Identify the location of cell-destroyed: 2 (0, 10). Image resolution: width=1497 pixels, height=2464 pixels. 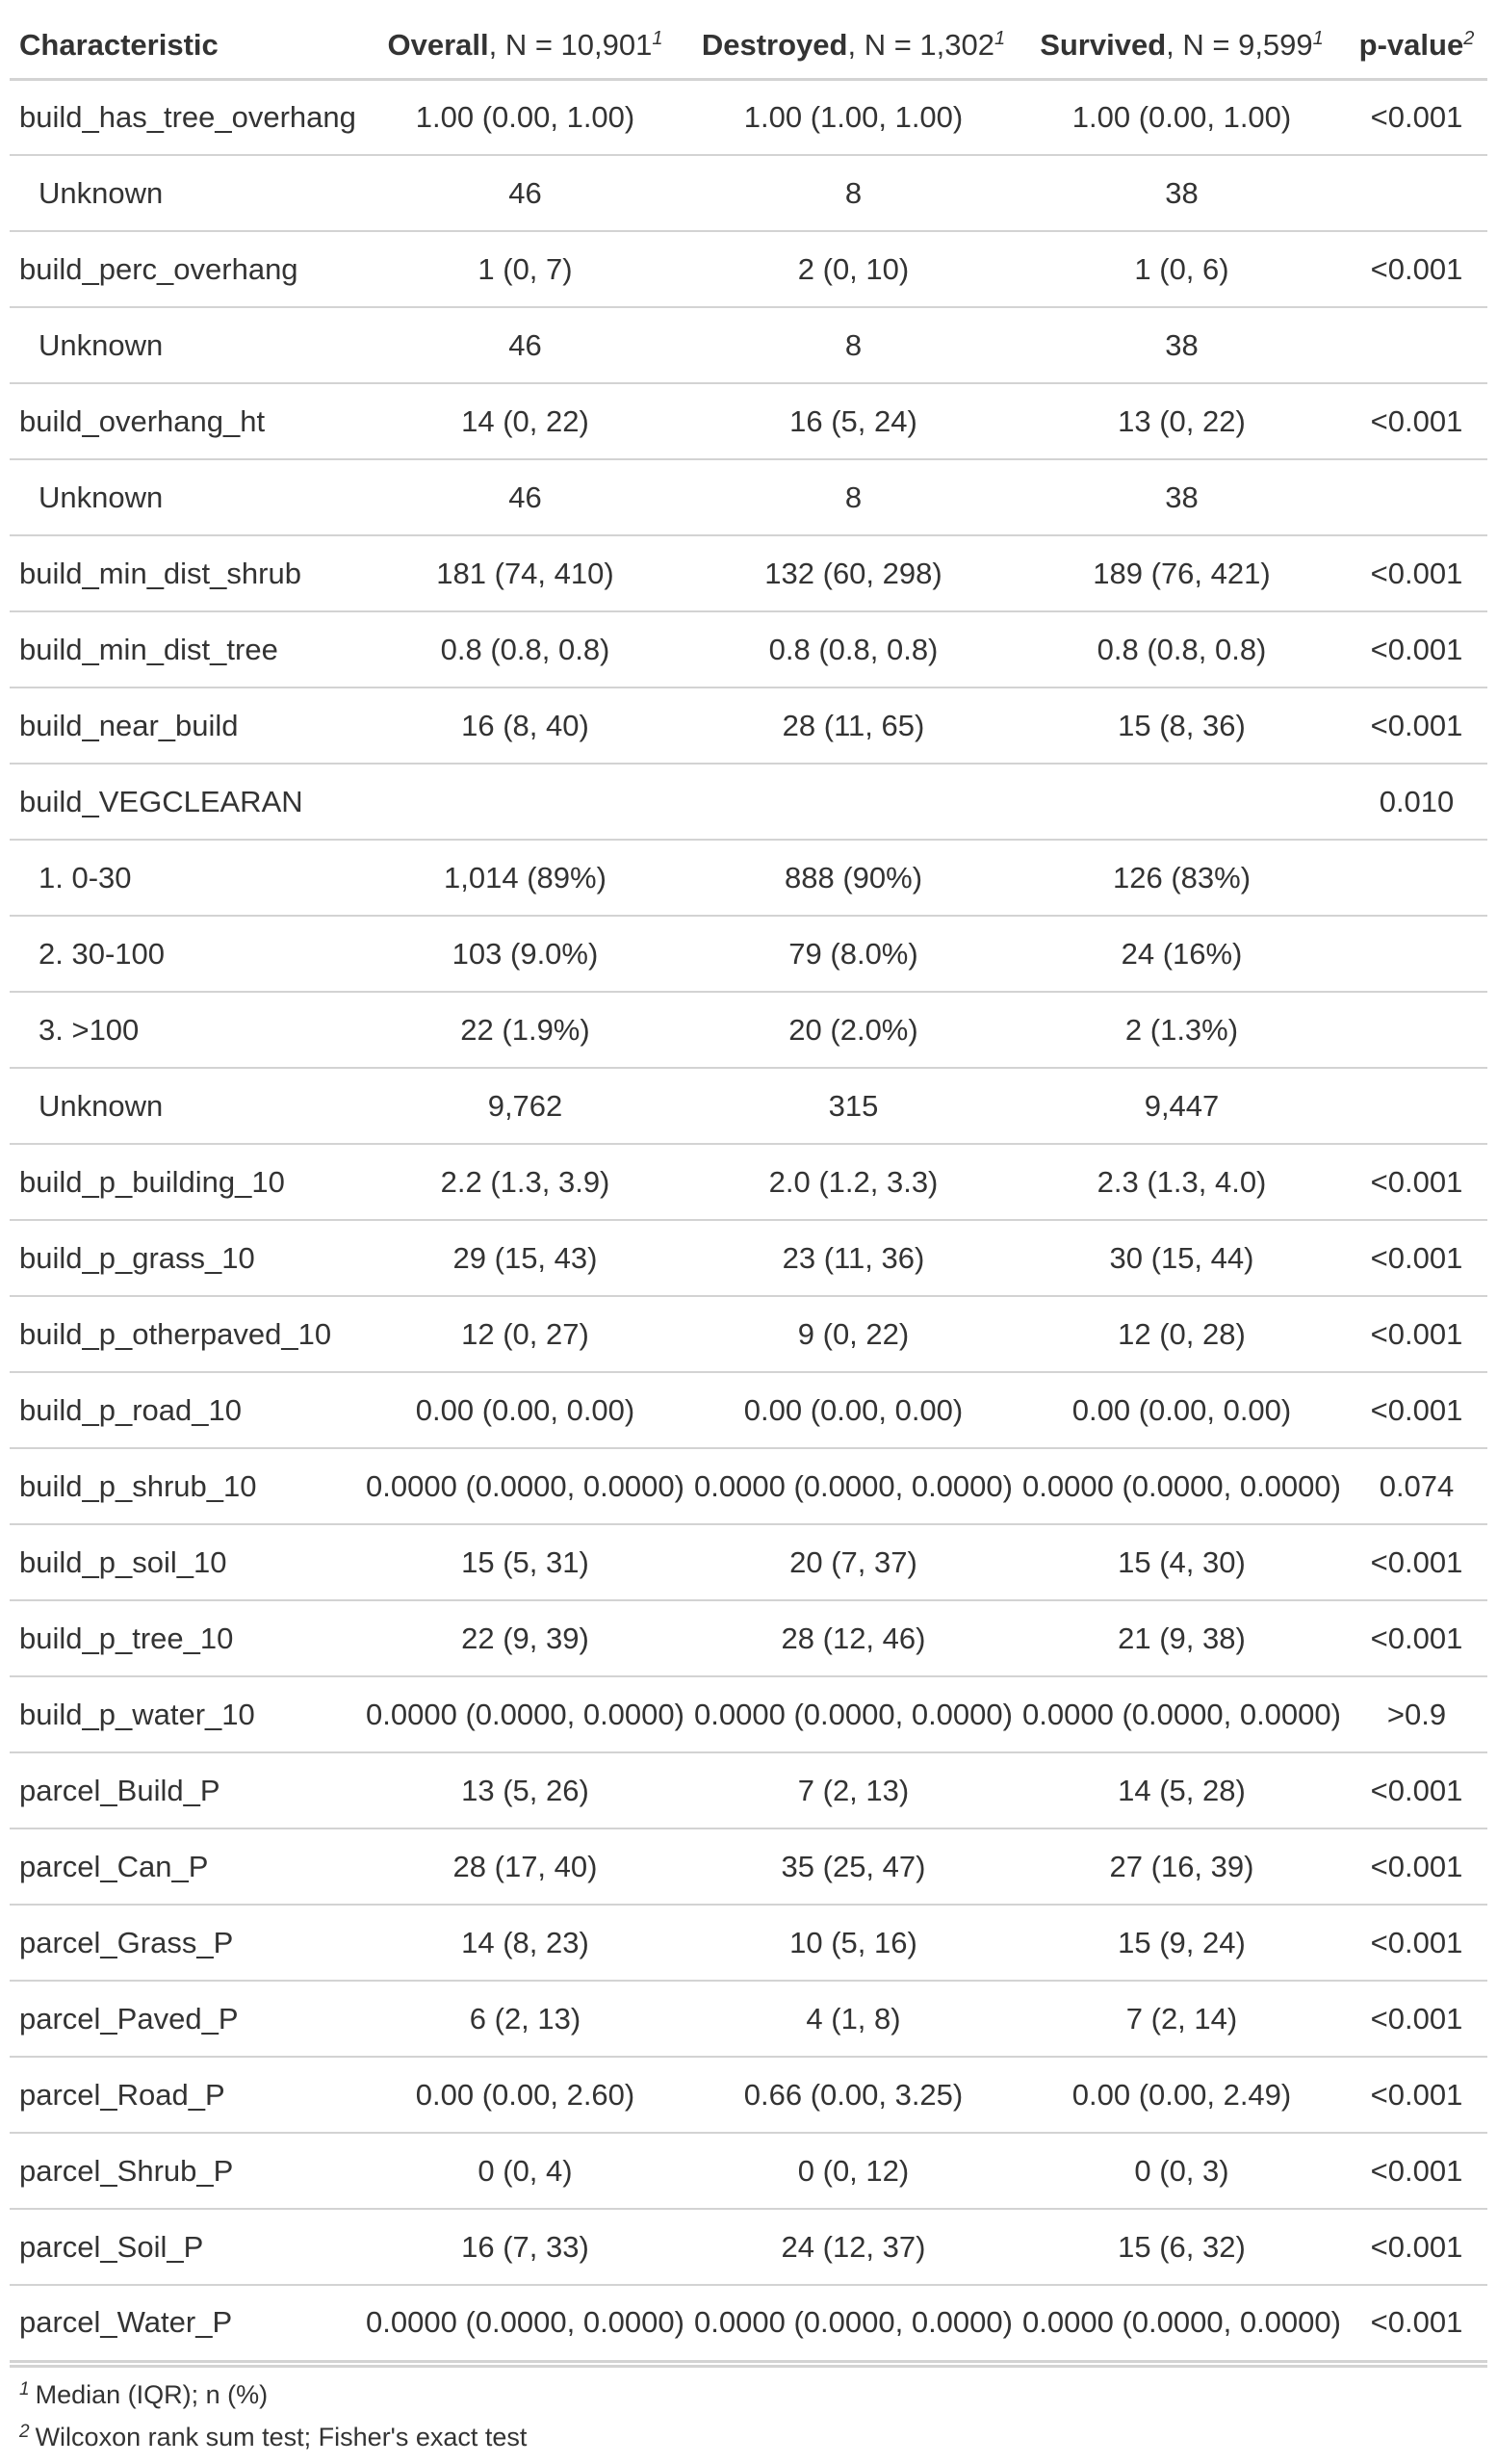
(853, 269).